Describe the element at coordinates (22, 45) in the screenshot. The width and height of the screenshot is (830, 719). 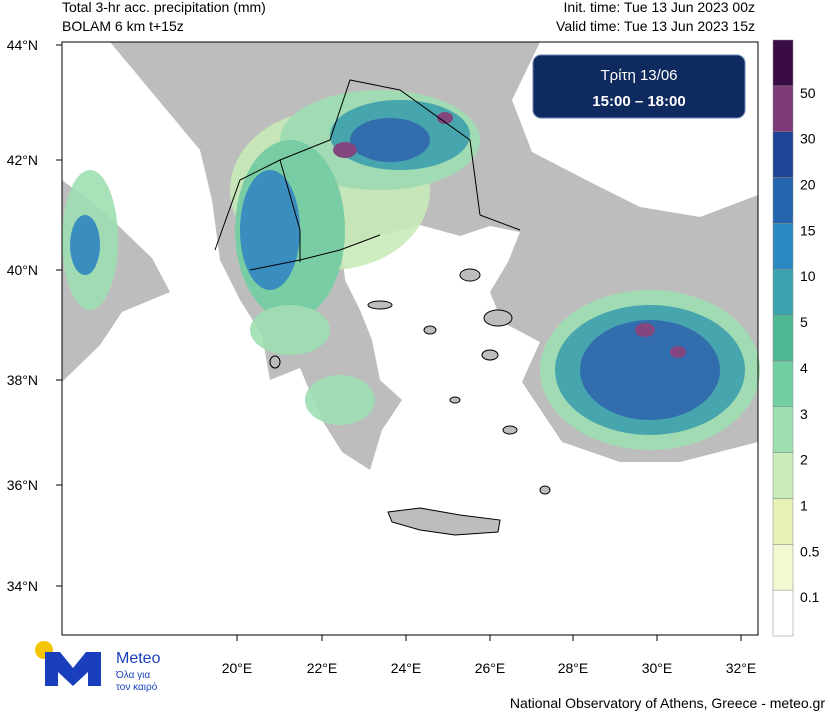
I see `lat-label: 44°N` at that location.